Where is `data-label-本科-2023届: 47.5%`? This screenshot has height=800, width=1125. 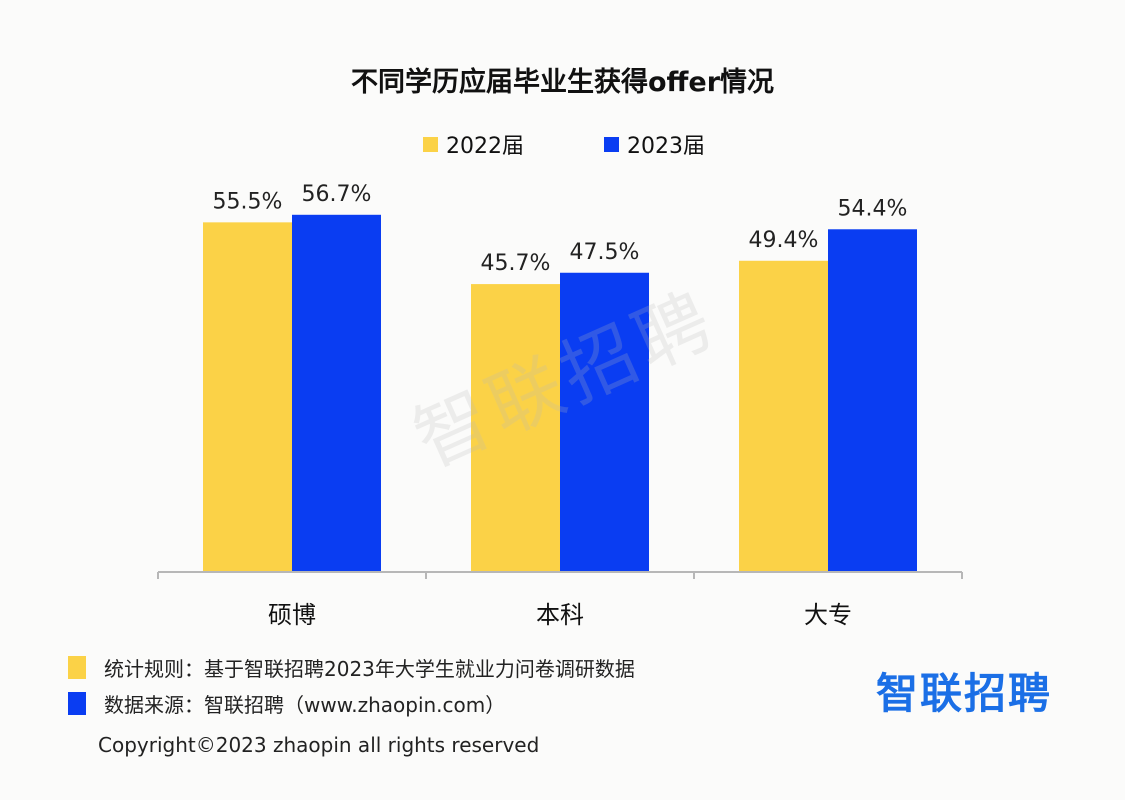
data-label-本科-2023届: 47.5% is located at coordinates (605, 252).